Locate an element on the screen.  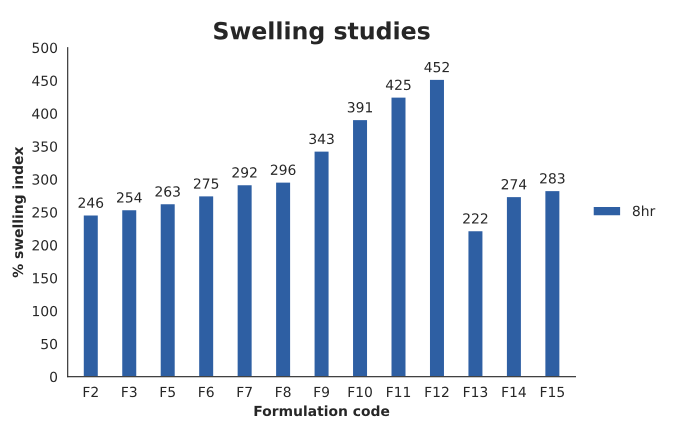
data-label: 425 is located at coordinates (398, 85).